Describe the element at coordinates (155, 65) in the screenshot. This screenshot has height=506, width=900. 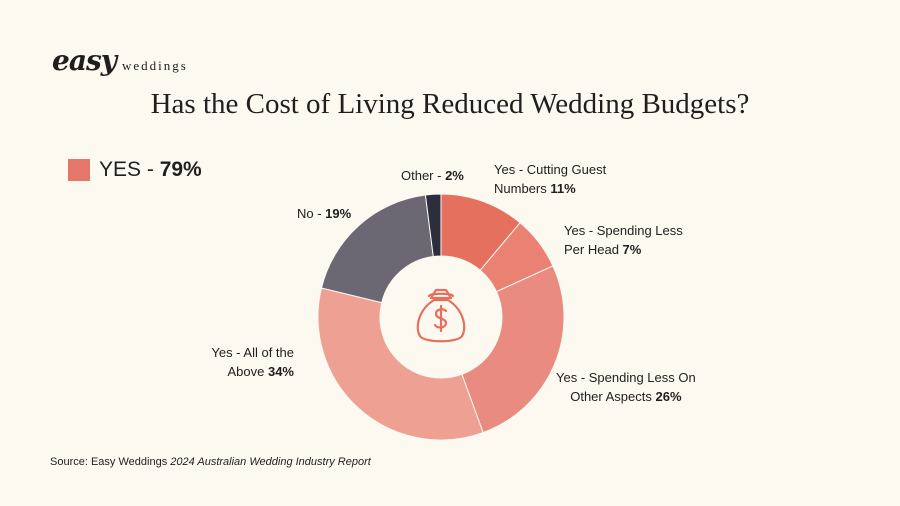
I see `logo-sub: weddings` at that location.